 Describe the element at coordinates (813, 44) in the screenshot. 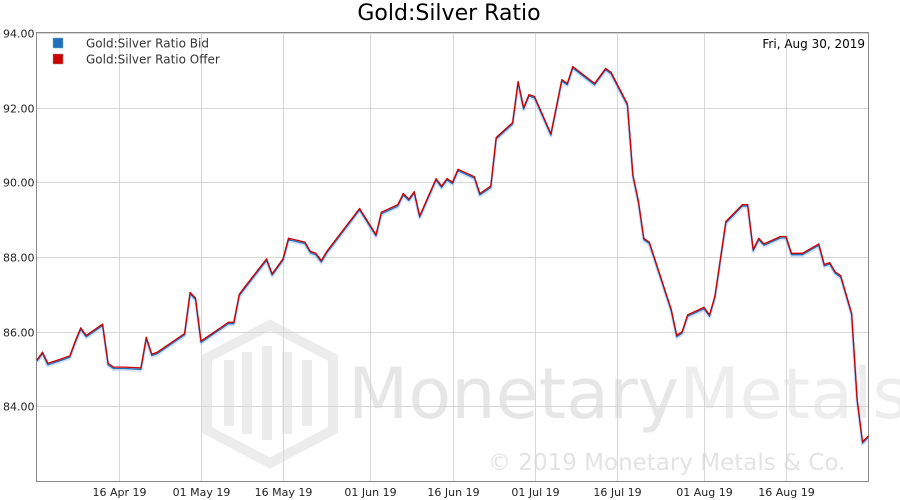

I see `date-label: Fri, Aug 30, 2019` at that location.